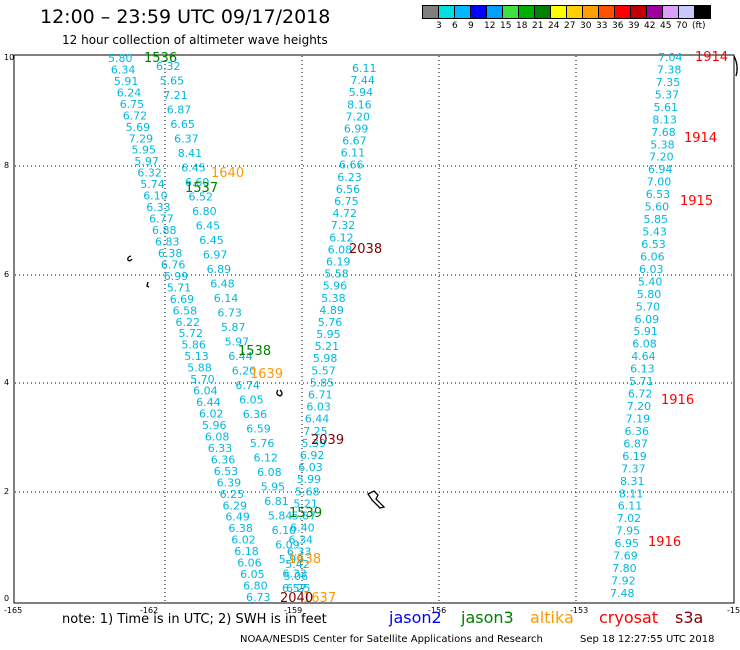  I want to click on scale-label: 6, so click(455, 26).